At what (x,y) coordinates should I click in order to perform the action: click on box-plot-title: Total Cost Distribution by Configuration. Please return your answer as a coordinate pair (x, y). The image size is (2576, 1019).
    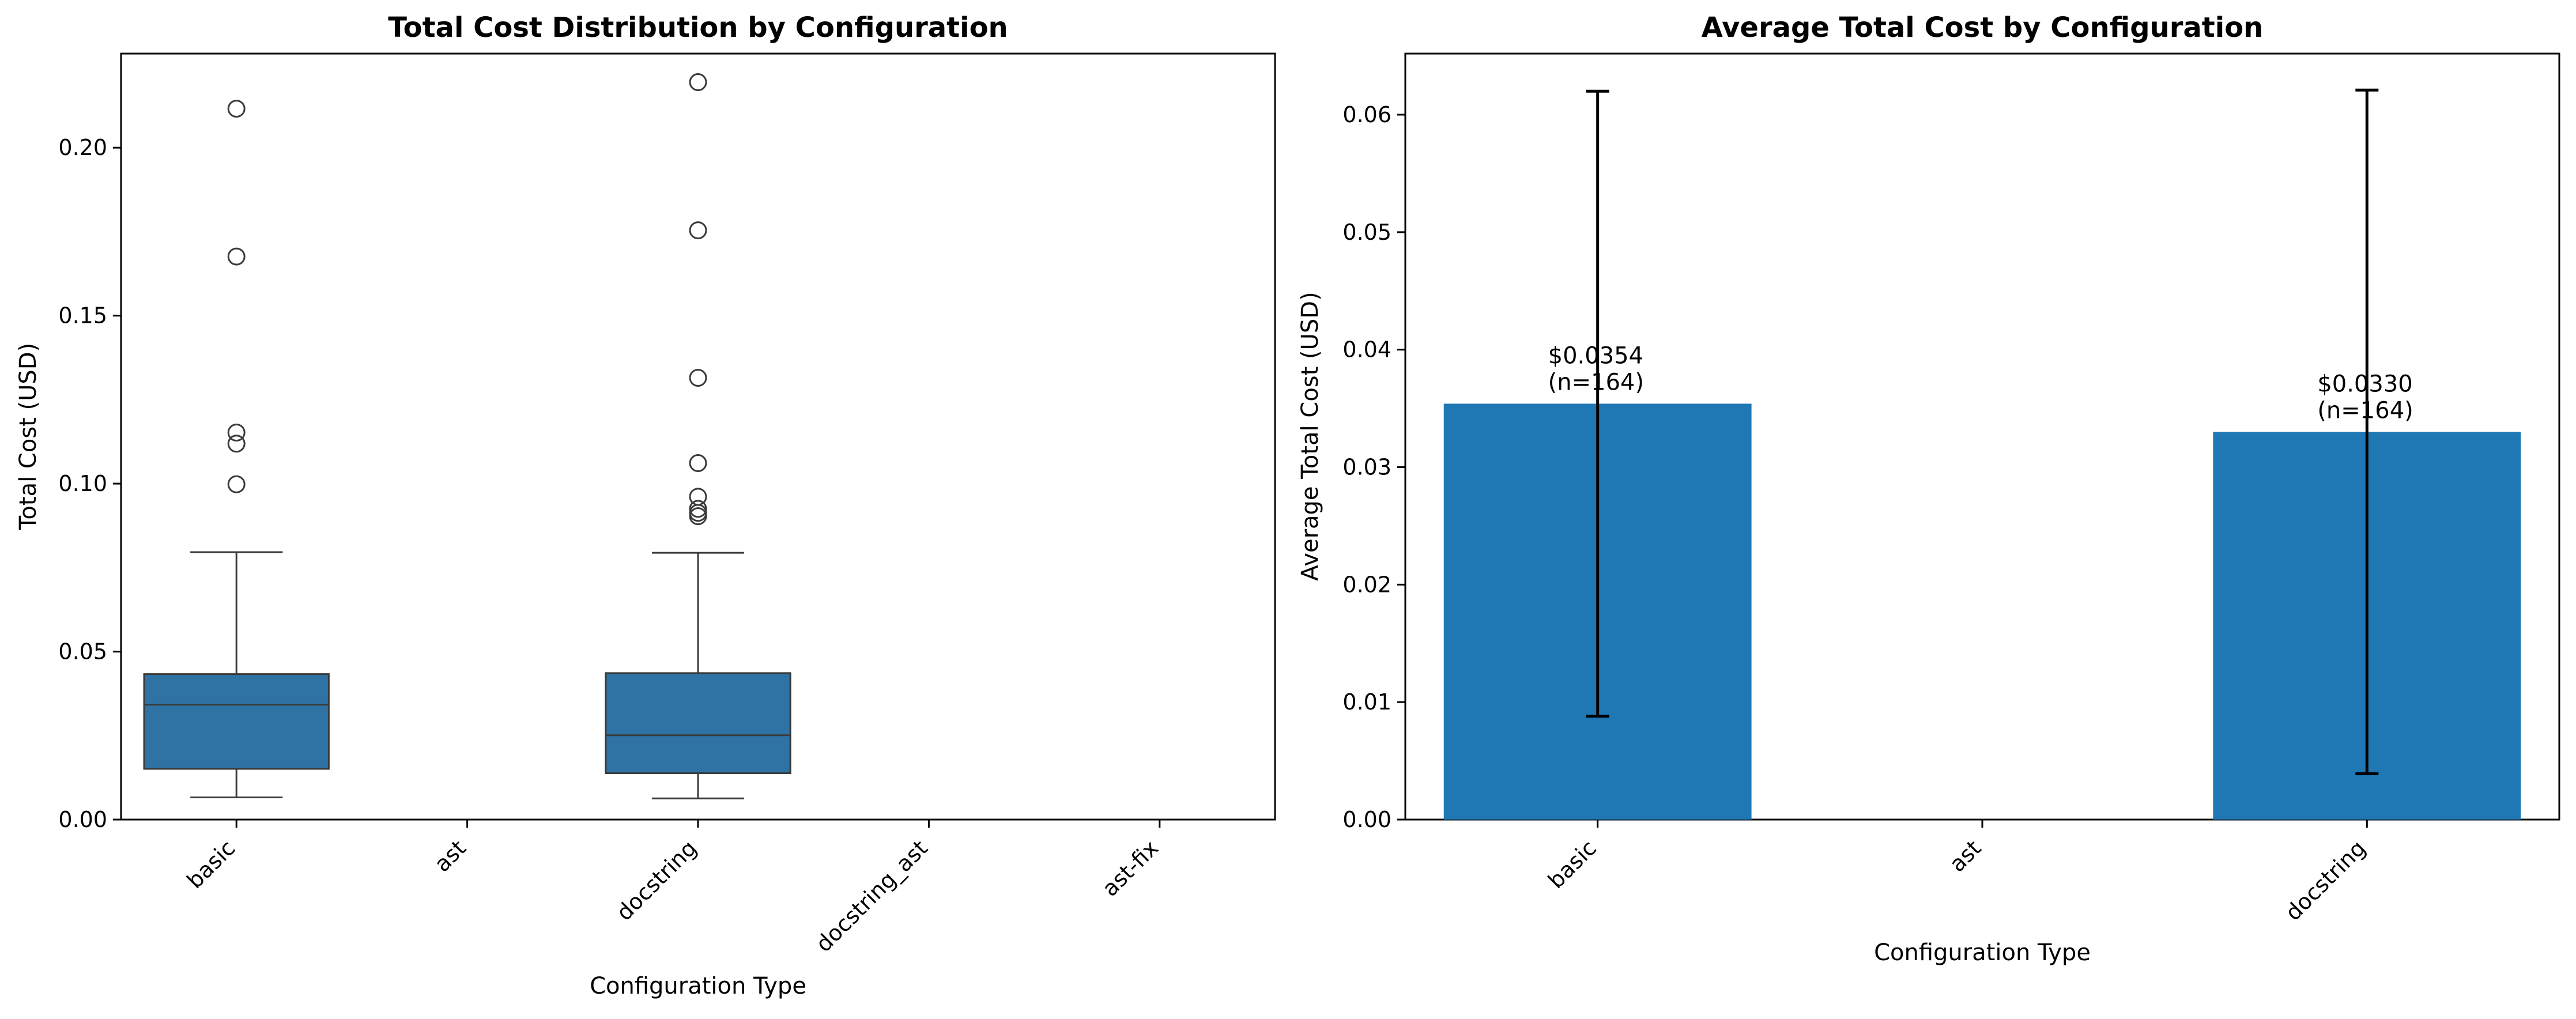
    Looking at the image, I should click on (698, 28).